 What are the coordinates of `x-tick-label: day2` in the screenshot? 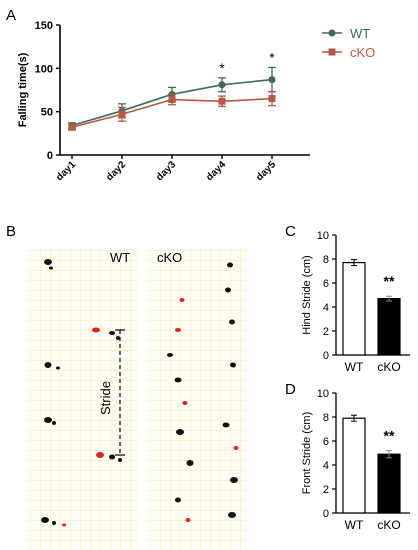 It's located at (116, 171).